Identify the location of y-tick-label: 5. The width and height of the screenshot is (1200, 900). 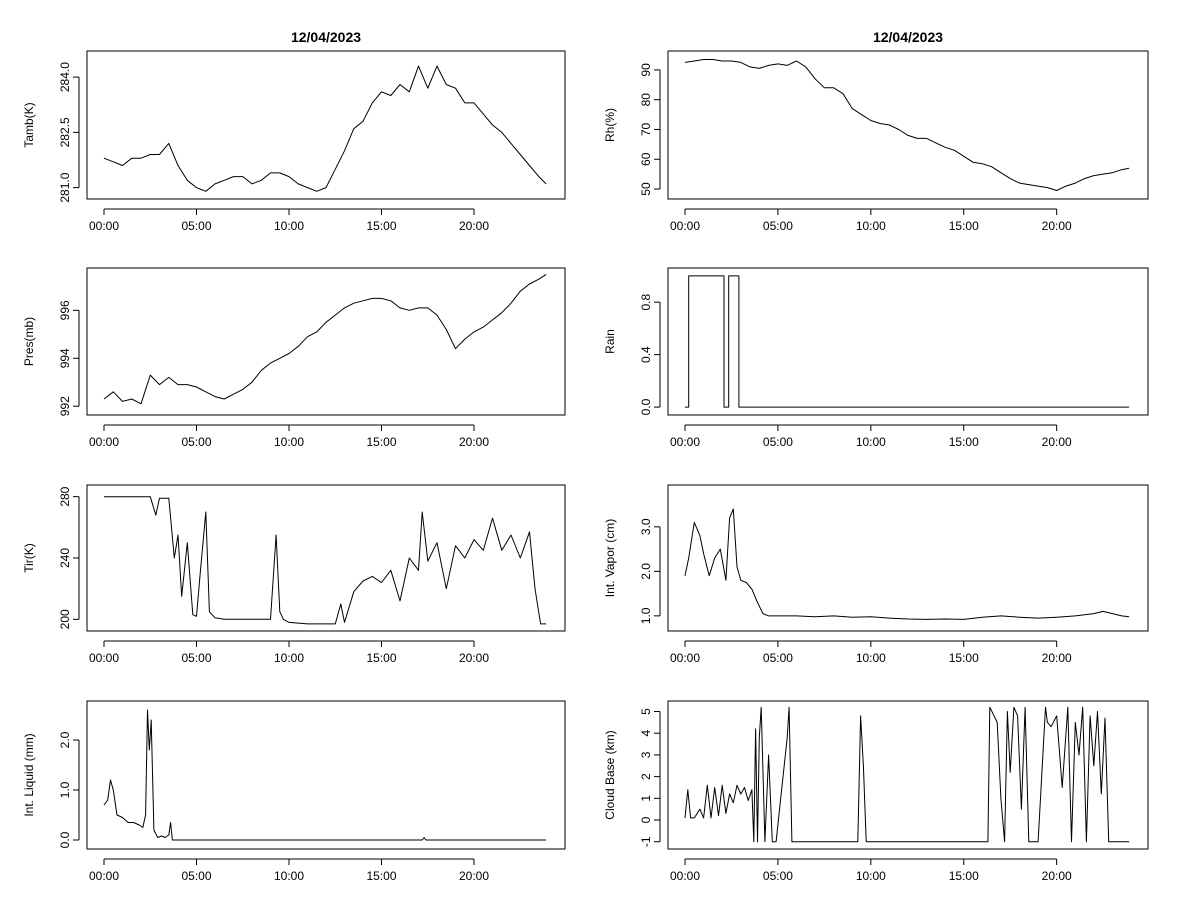
(646, 711).